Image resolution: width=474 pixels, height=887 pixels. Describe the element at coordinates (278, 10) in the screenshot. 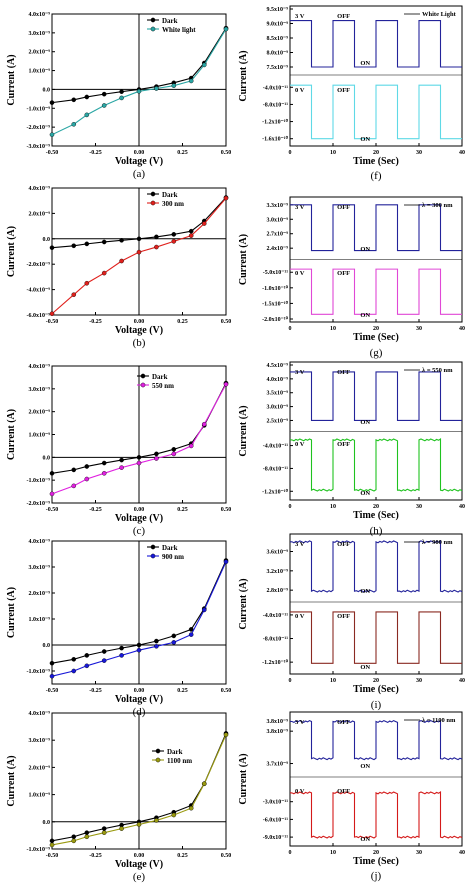

I see `y-tick-label: 9.5x10⁻⁹` at that location.